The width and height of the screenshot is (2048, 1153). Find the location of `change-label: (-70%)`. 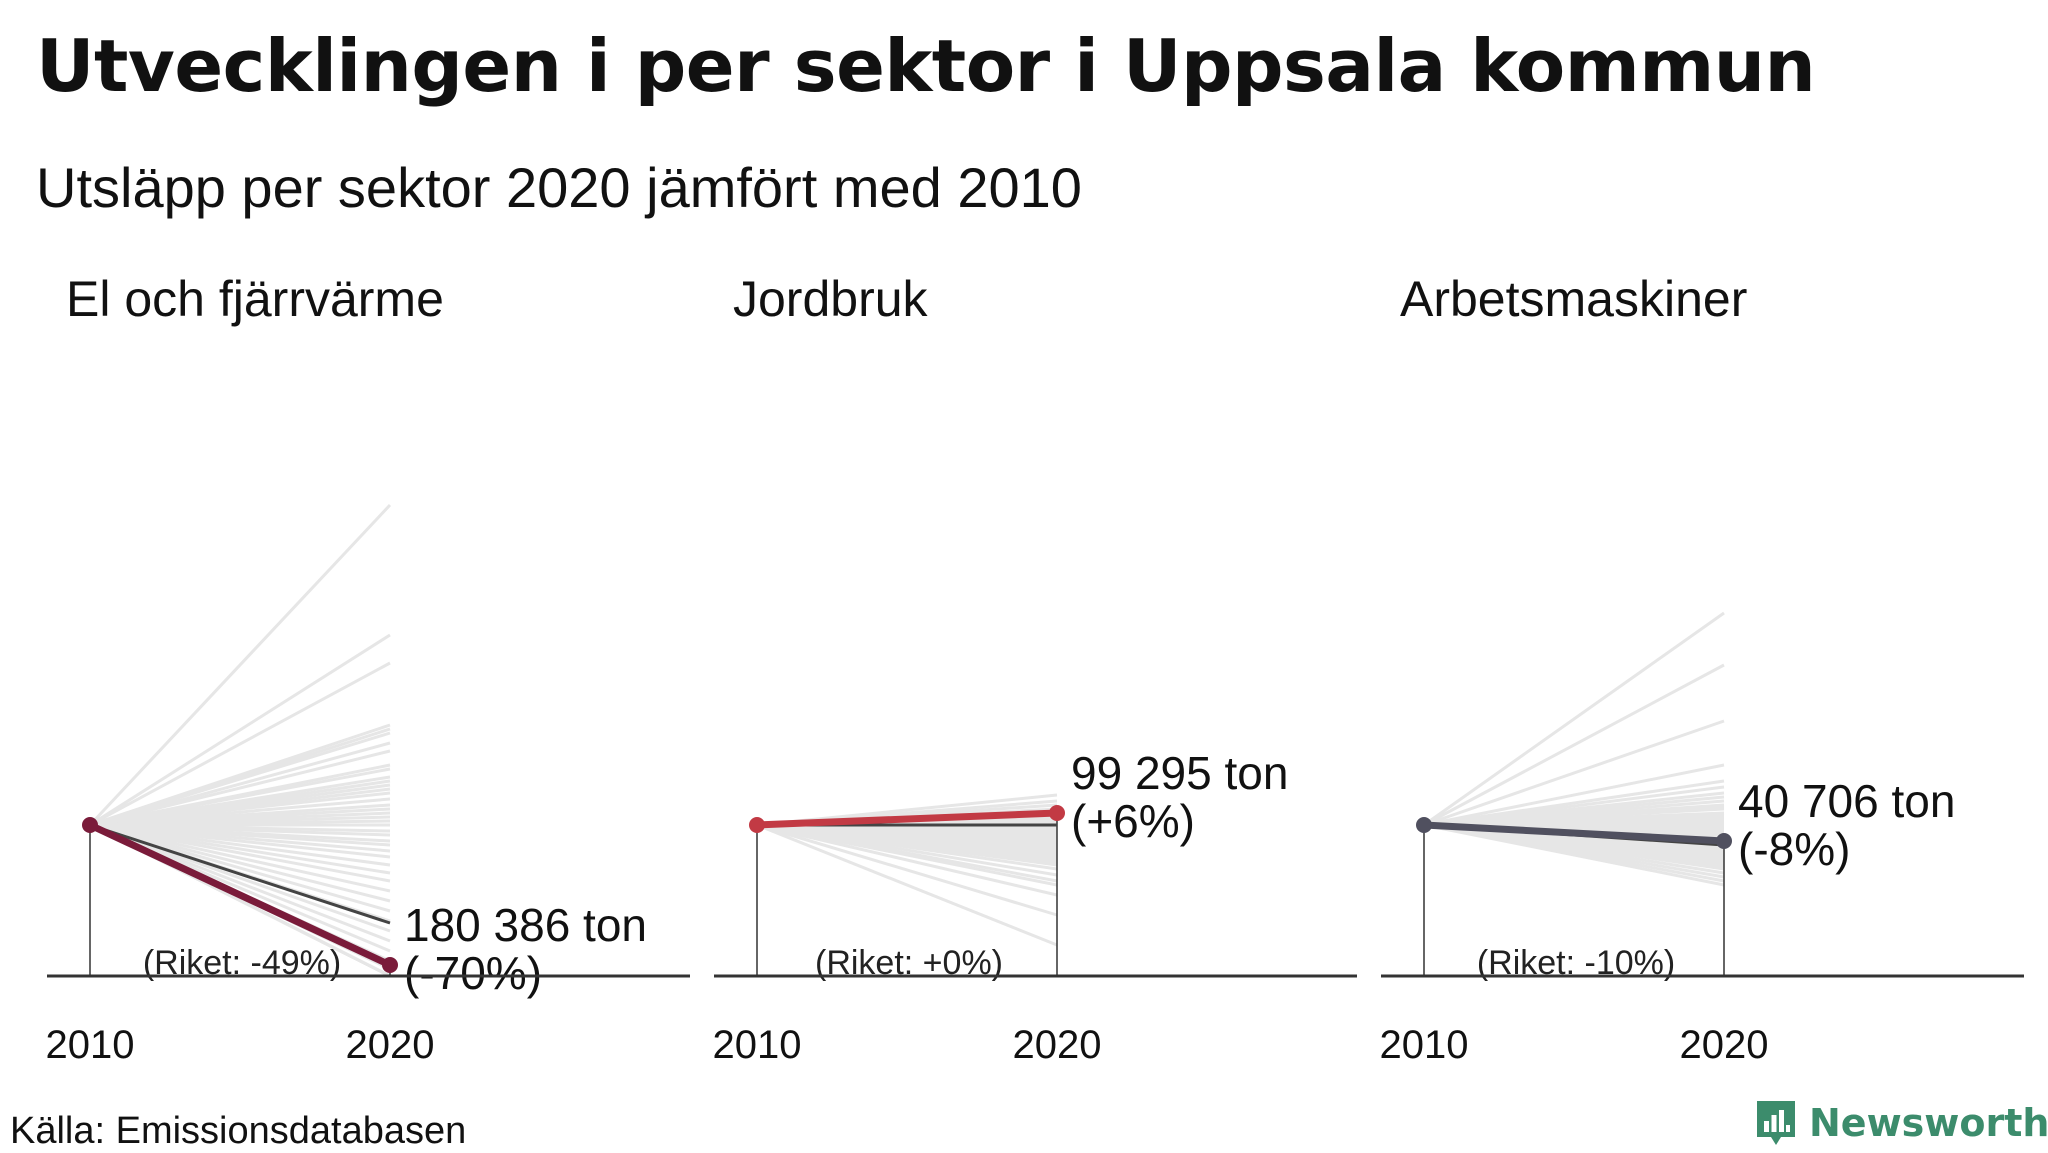

change-label: (-70%) is located at coordinates (473, 973).